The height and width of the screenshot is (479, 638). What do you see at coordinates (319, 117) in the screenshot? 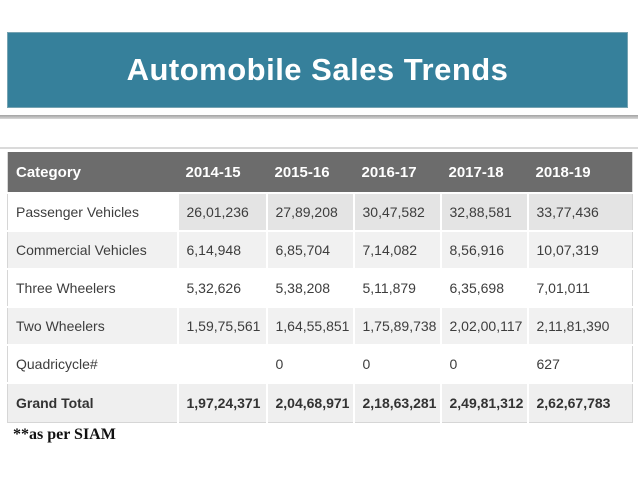
I see `banner-shadow-divider` at bounding box center [319, 117].